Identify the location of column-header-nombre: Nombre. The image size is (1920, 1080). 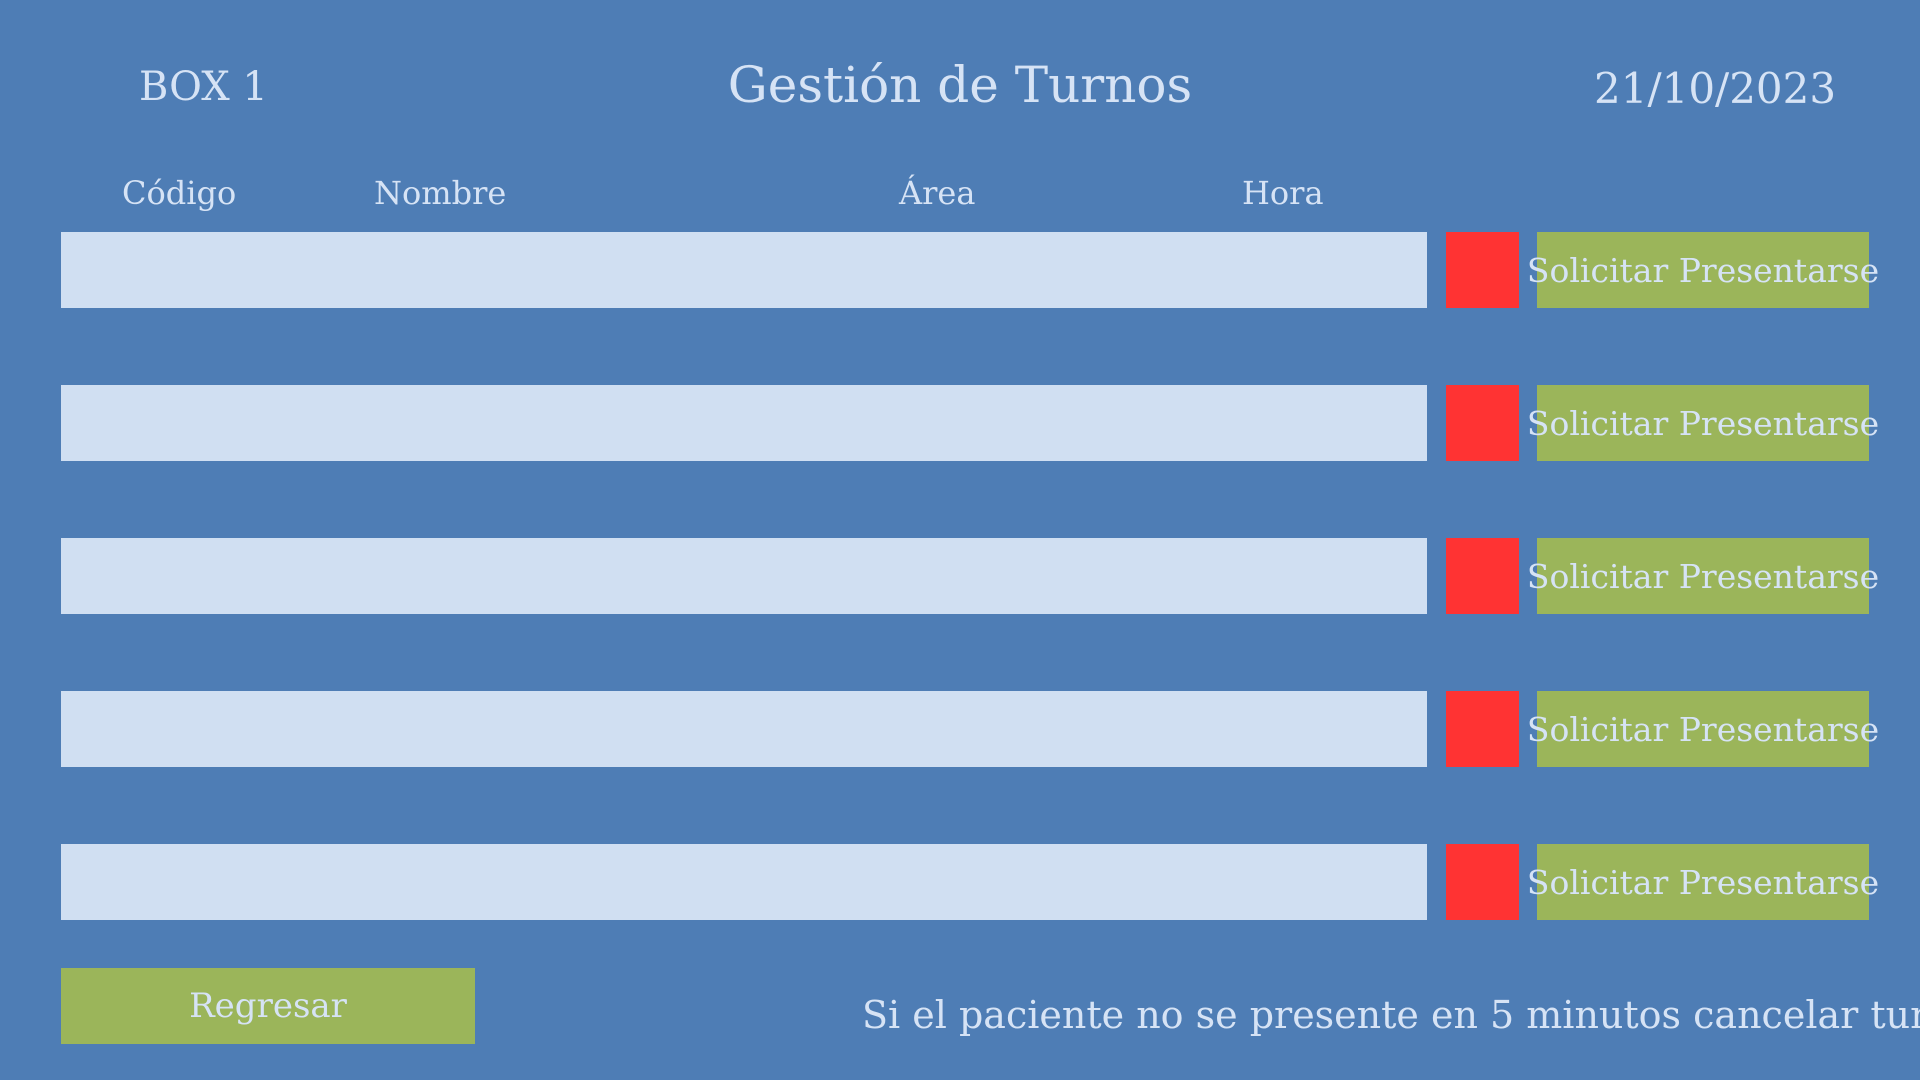
(440, 193).